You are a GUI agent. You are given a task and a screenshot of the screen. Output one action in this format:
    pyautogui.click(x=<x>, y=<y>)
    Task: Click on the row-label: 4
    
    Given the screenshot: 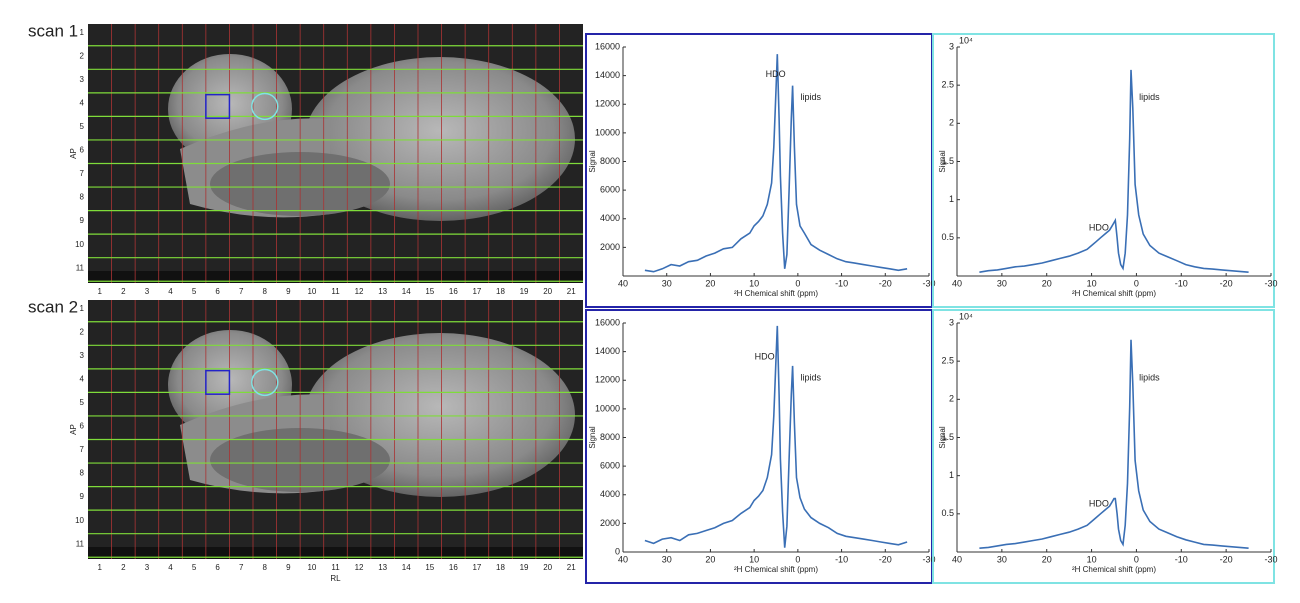 What is the action you would take?
    pyautogui.click(x=82, y=103)
    